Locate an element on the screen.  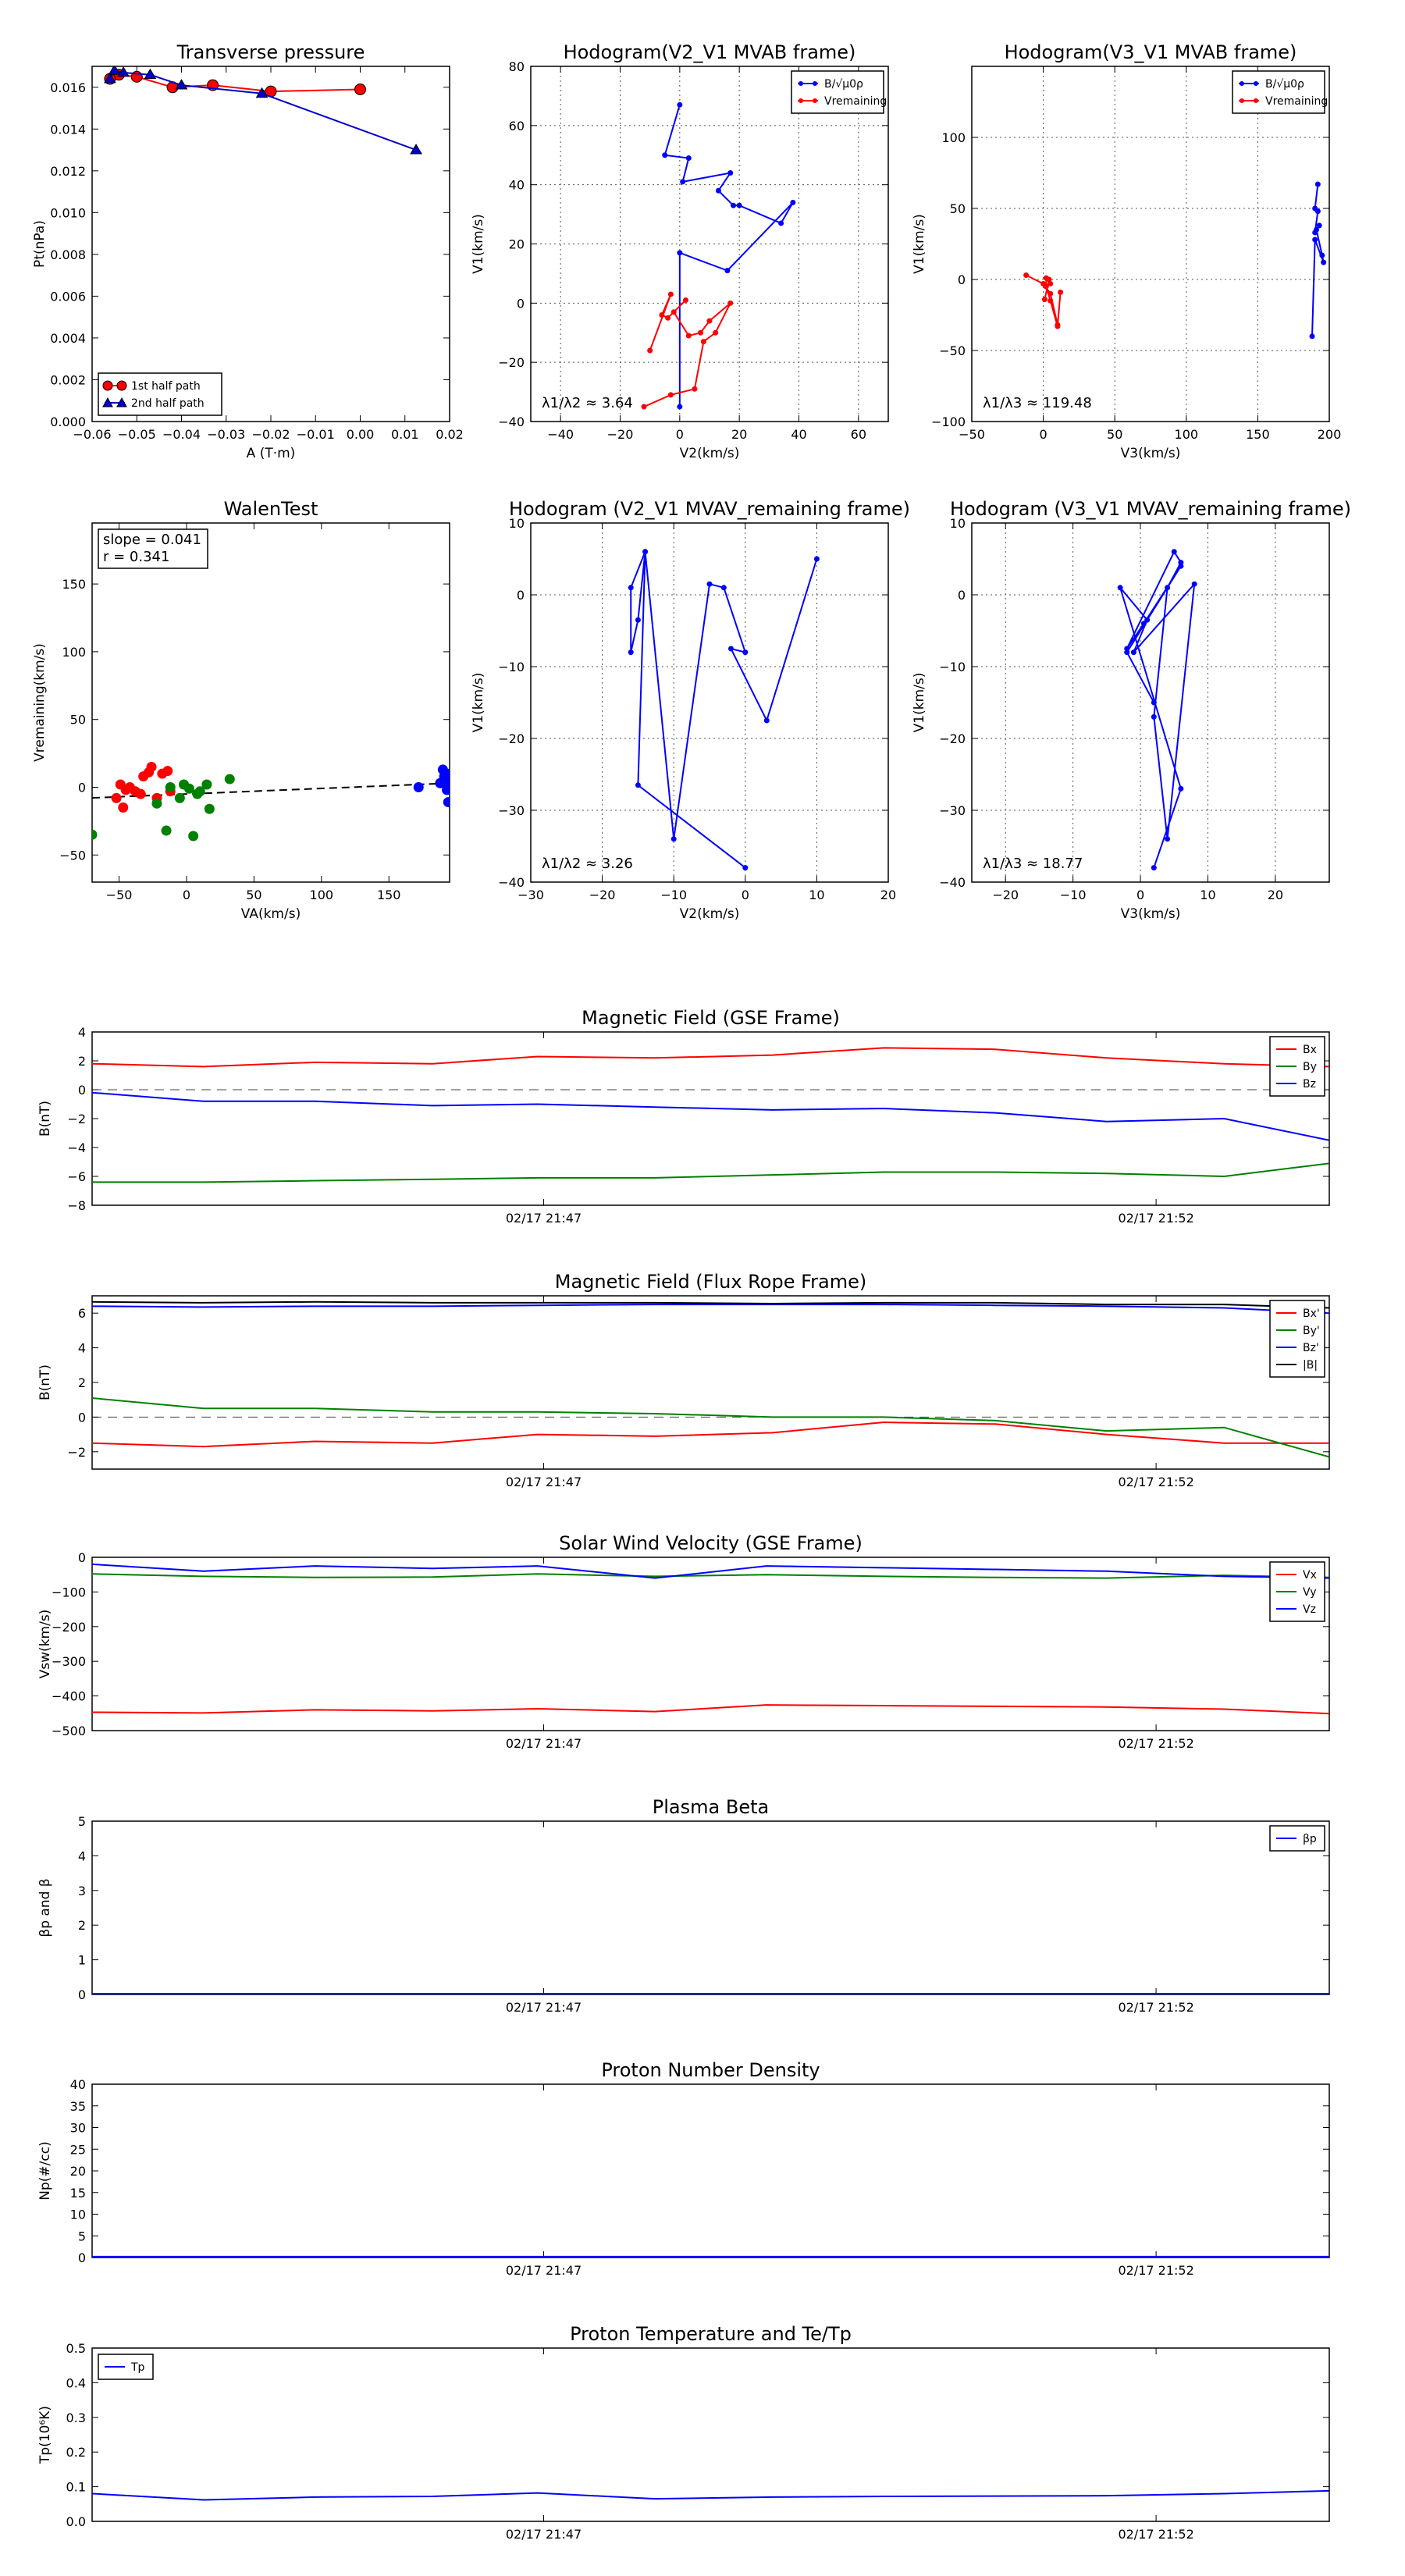
y-tick-label: −500 is located at coordinates (69, 1731).